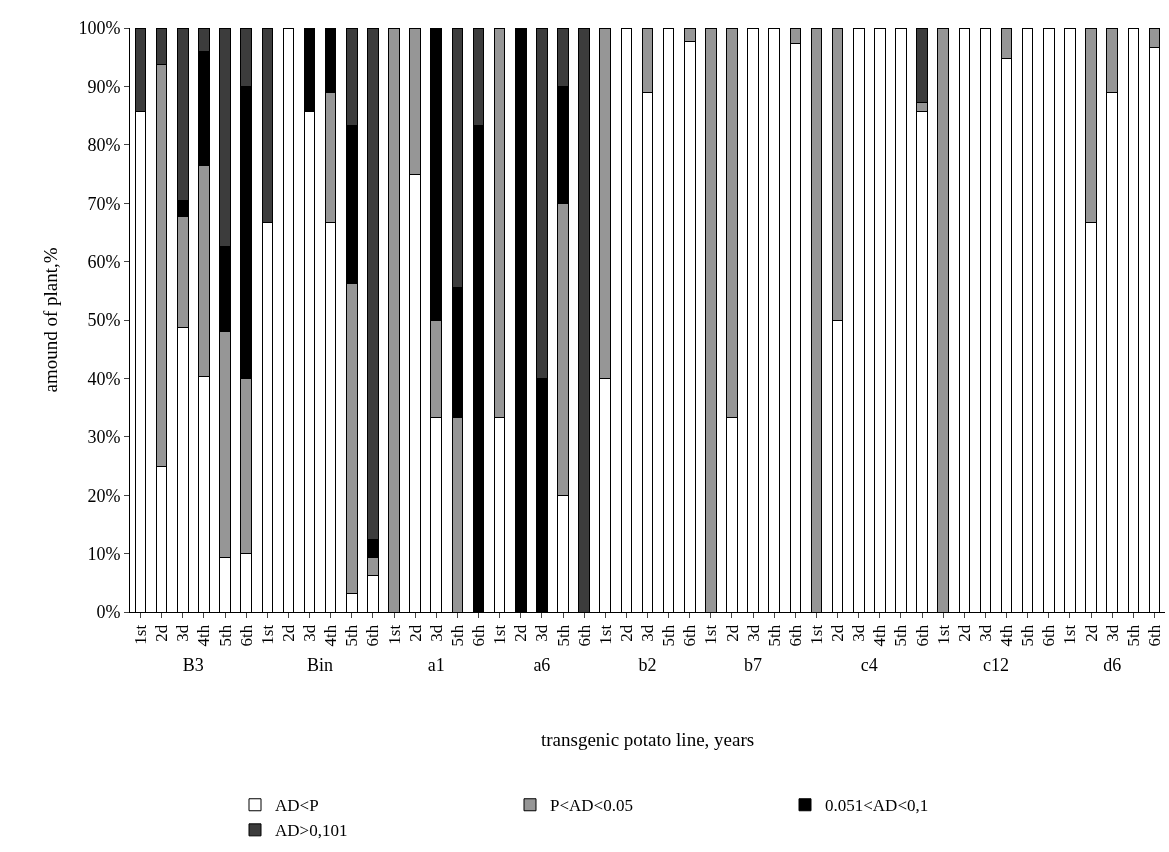 This screenshot has height=852, width=1169. I want to click on y-tick-label: 40%, so click(104, 378).